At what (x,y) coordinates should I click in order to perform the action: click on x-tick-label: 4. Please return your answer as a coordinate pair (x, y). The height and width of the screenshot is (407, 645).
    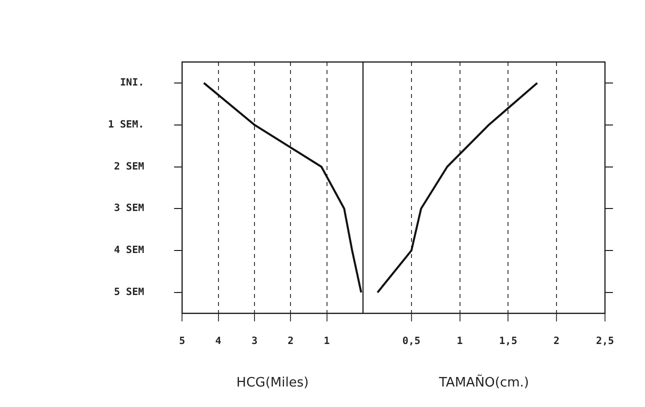
    Looking at the image, I should click on (218, 341).